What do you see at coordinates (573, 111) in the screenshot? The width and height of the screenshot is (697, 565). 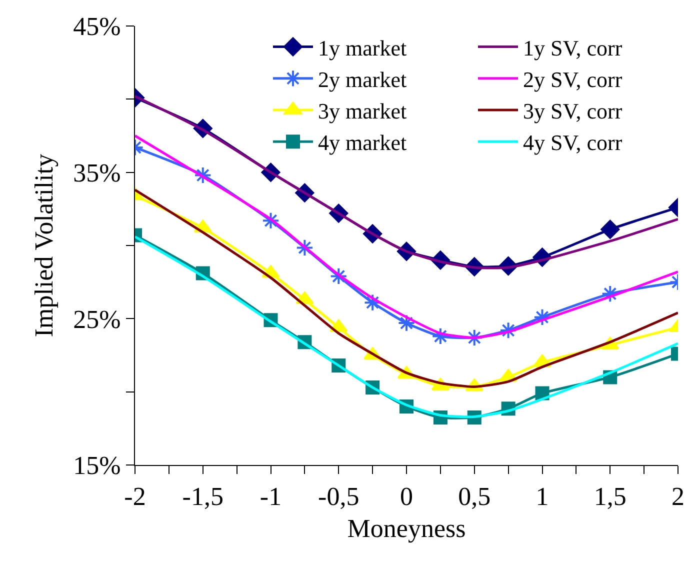 I see `legend-label: 3y SV, corr` at bounding box center [573, 111].